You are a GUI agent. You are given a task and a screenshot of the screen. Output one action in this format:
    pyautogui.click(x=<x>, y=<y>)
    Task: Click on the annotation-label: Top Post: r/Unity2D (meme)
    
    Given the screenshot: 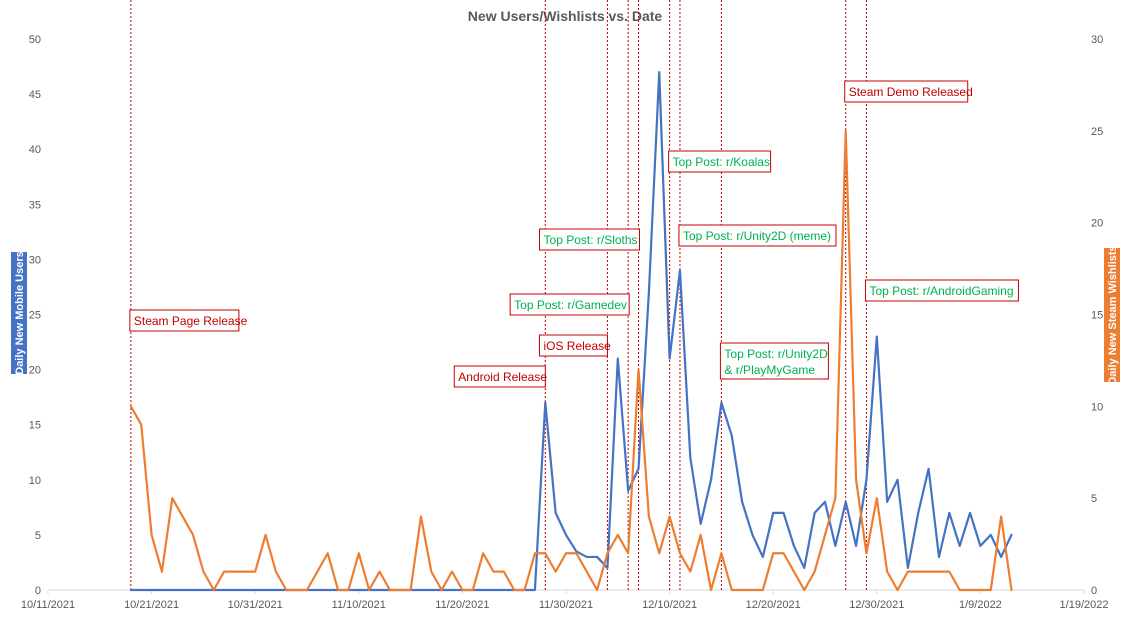 What is the action you would take?
    pyautogui.click(x=757, y=235)
    